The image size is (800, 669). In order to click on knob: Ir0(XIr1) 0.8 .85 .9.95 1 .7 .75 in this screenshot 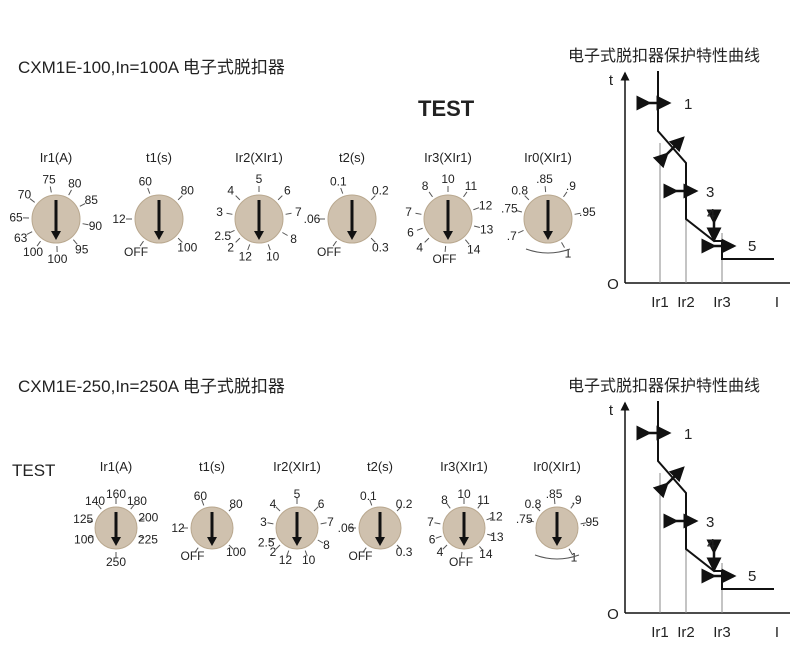, I will do `click(548, 205)`.